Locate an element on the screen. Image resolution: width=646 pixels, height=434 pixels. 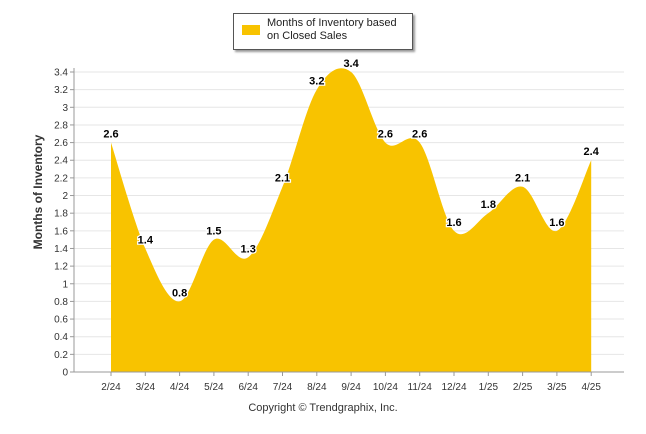
y-tick-label: 3.4 is located at coordinates (61, 73).